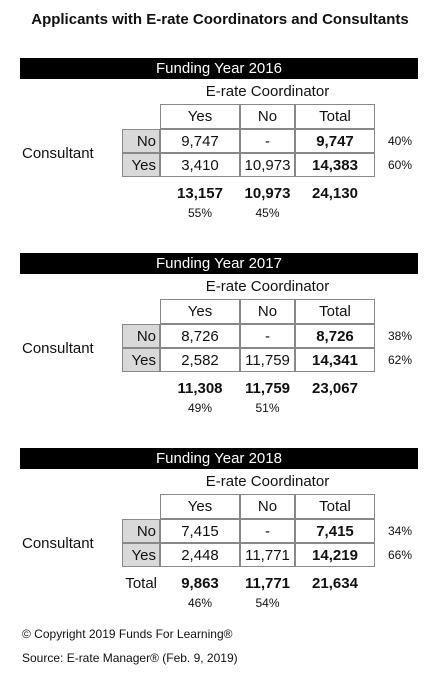 The height and width of the screenshot is (686, 440). I want to click on cell: 11,759, so click(267, 360).